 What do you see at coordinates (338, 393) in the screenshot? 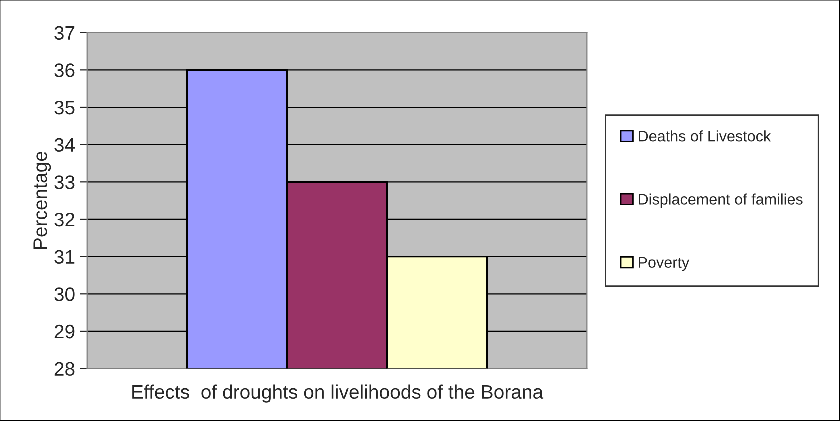
I see `x-axis-title: Effects of droughts on livelihoods of the Borana` at bounding box center [338, 393].